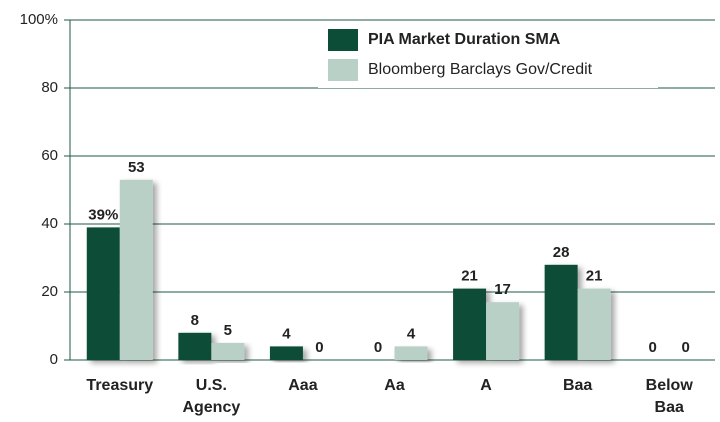 The width and height of the screenshot is (720, 422). Describe the element at coordinates (49, 155) in the screenshot. I see `y-tick-label: 60` at that location.